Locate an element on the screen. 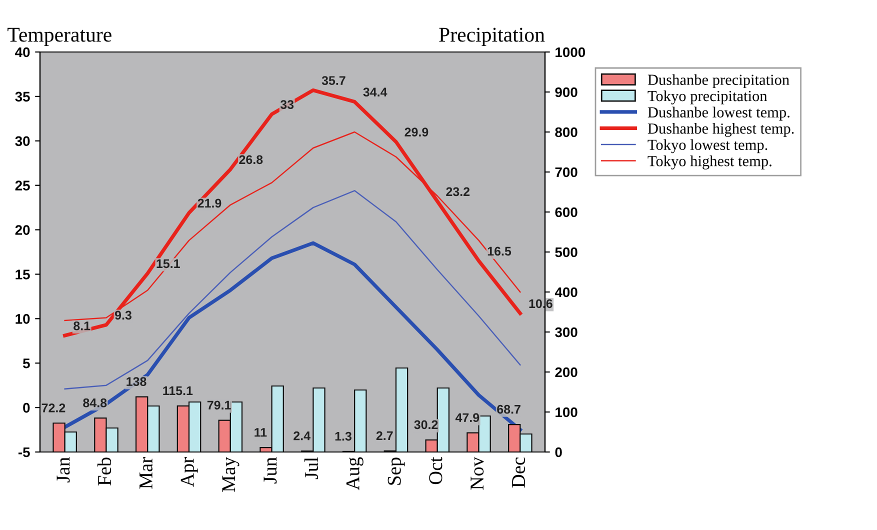 This screenshot has width=877, height=530. y-tick-label: 15 is located at coordinates (23, 275).